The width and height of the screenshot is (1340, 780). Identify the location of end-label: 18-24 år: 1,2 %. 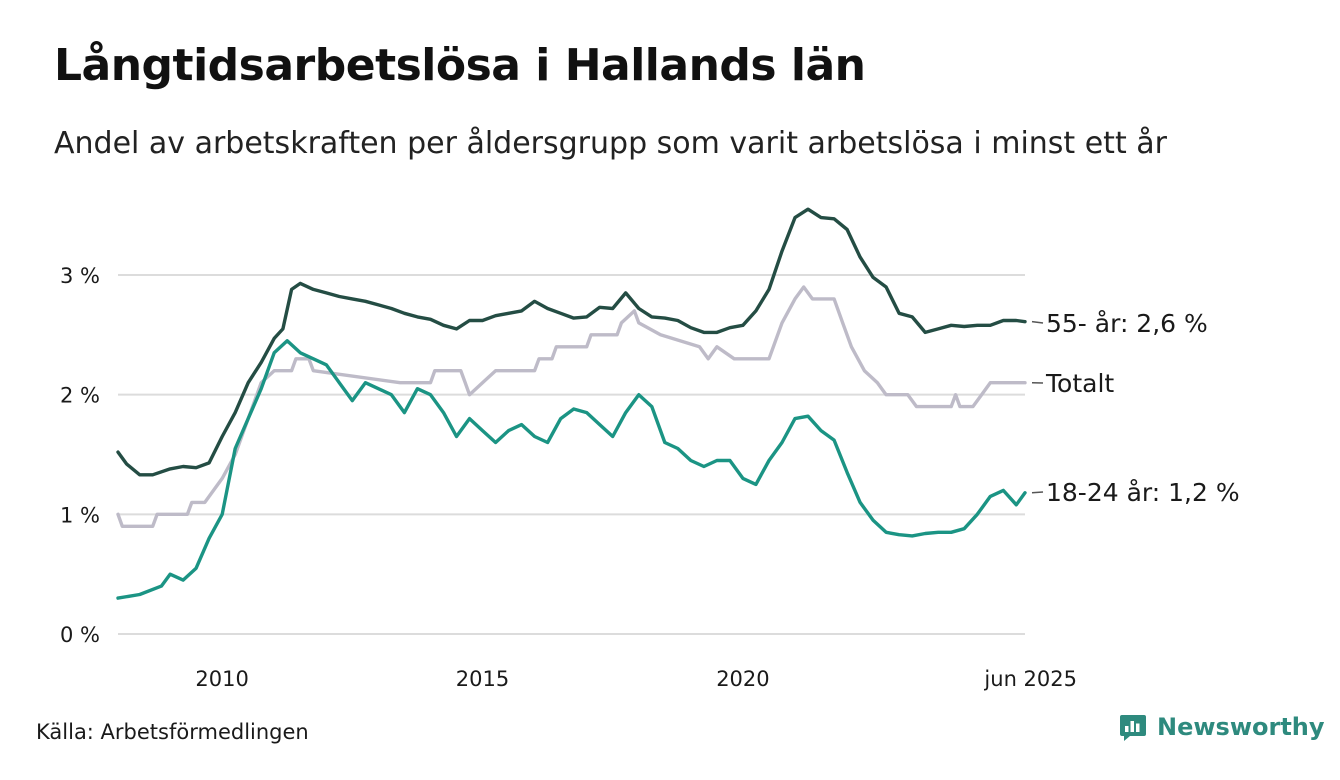
(1143, 492).